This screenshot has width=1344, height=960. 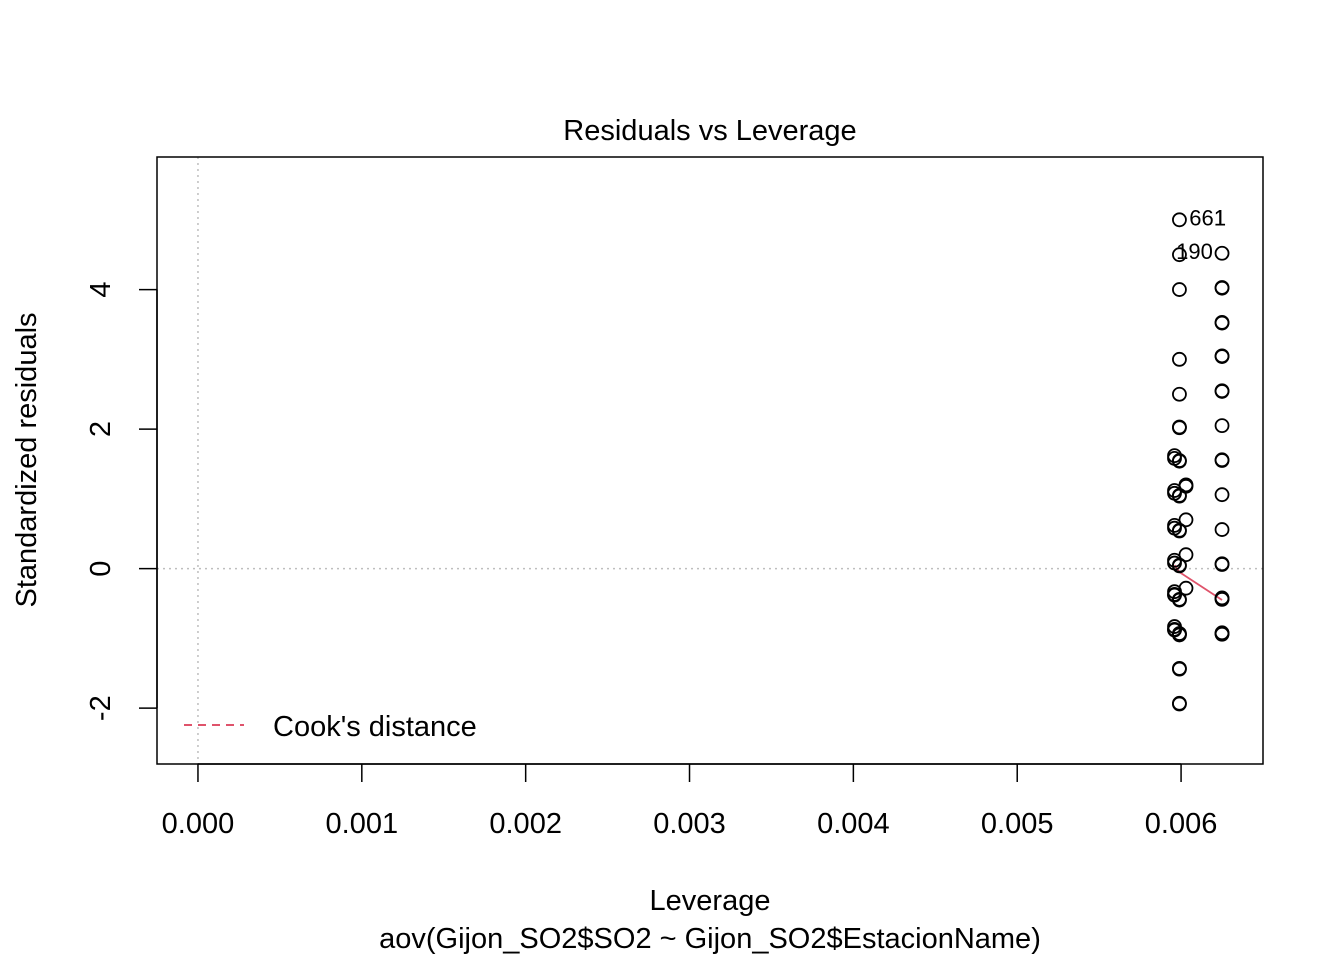 I want to click on x-tick-label: 0.006, so click(x=1181, y=824).